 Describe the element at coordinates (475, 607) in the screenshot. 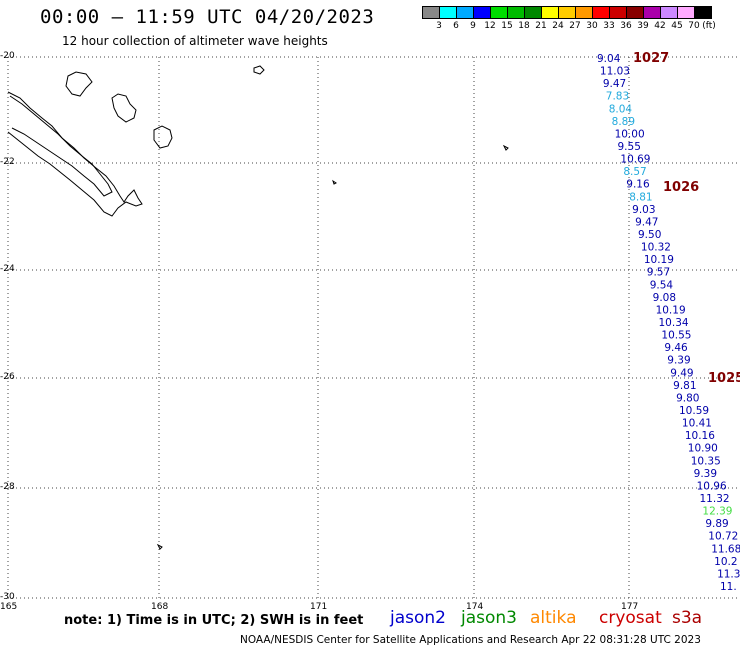

I see `longitude-label: 174` at that location.